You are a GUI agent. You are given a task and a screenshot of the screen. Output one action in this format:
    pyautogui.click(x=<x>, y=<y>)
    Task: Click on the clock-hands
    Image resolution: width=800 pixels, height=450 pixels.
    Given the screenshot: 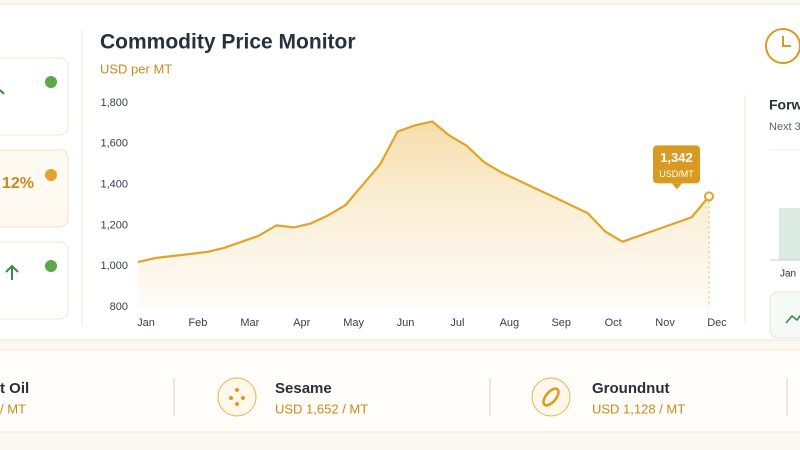 What is the action you would take?
    pyautogui.click(x=786, y=41)
    